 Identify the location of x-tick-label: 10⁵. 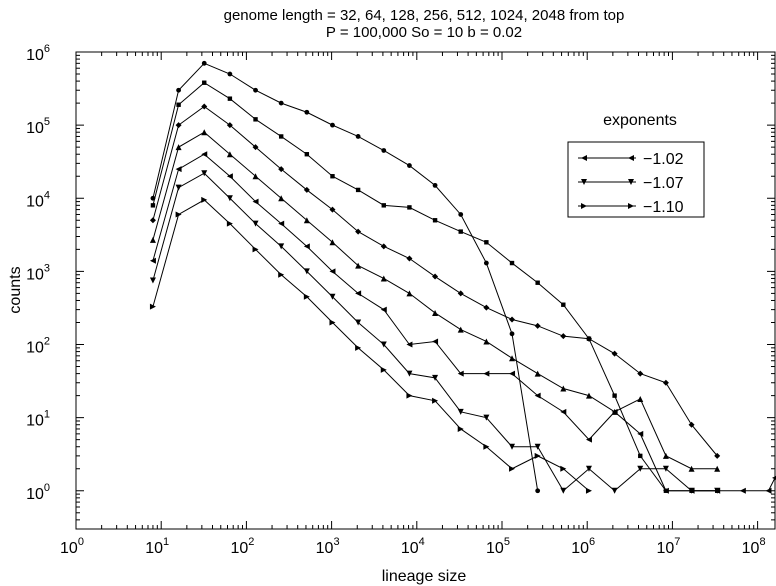
(498, 546).